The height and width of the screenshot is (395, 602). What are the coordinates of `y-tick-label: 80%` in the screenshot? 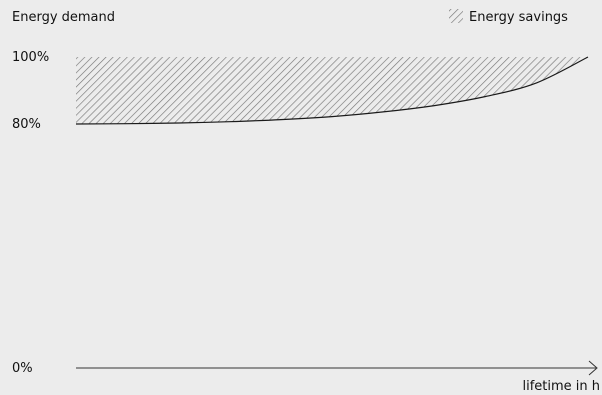 It's located at (26, 124).